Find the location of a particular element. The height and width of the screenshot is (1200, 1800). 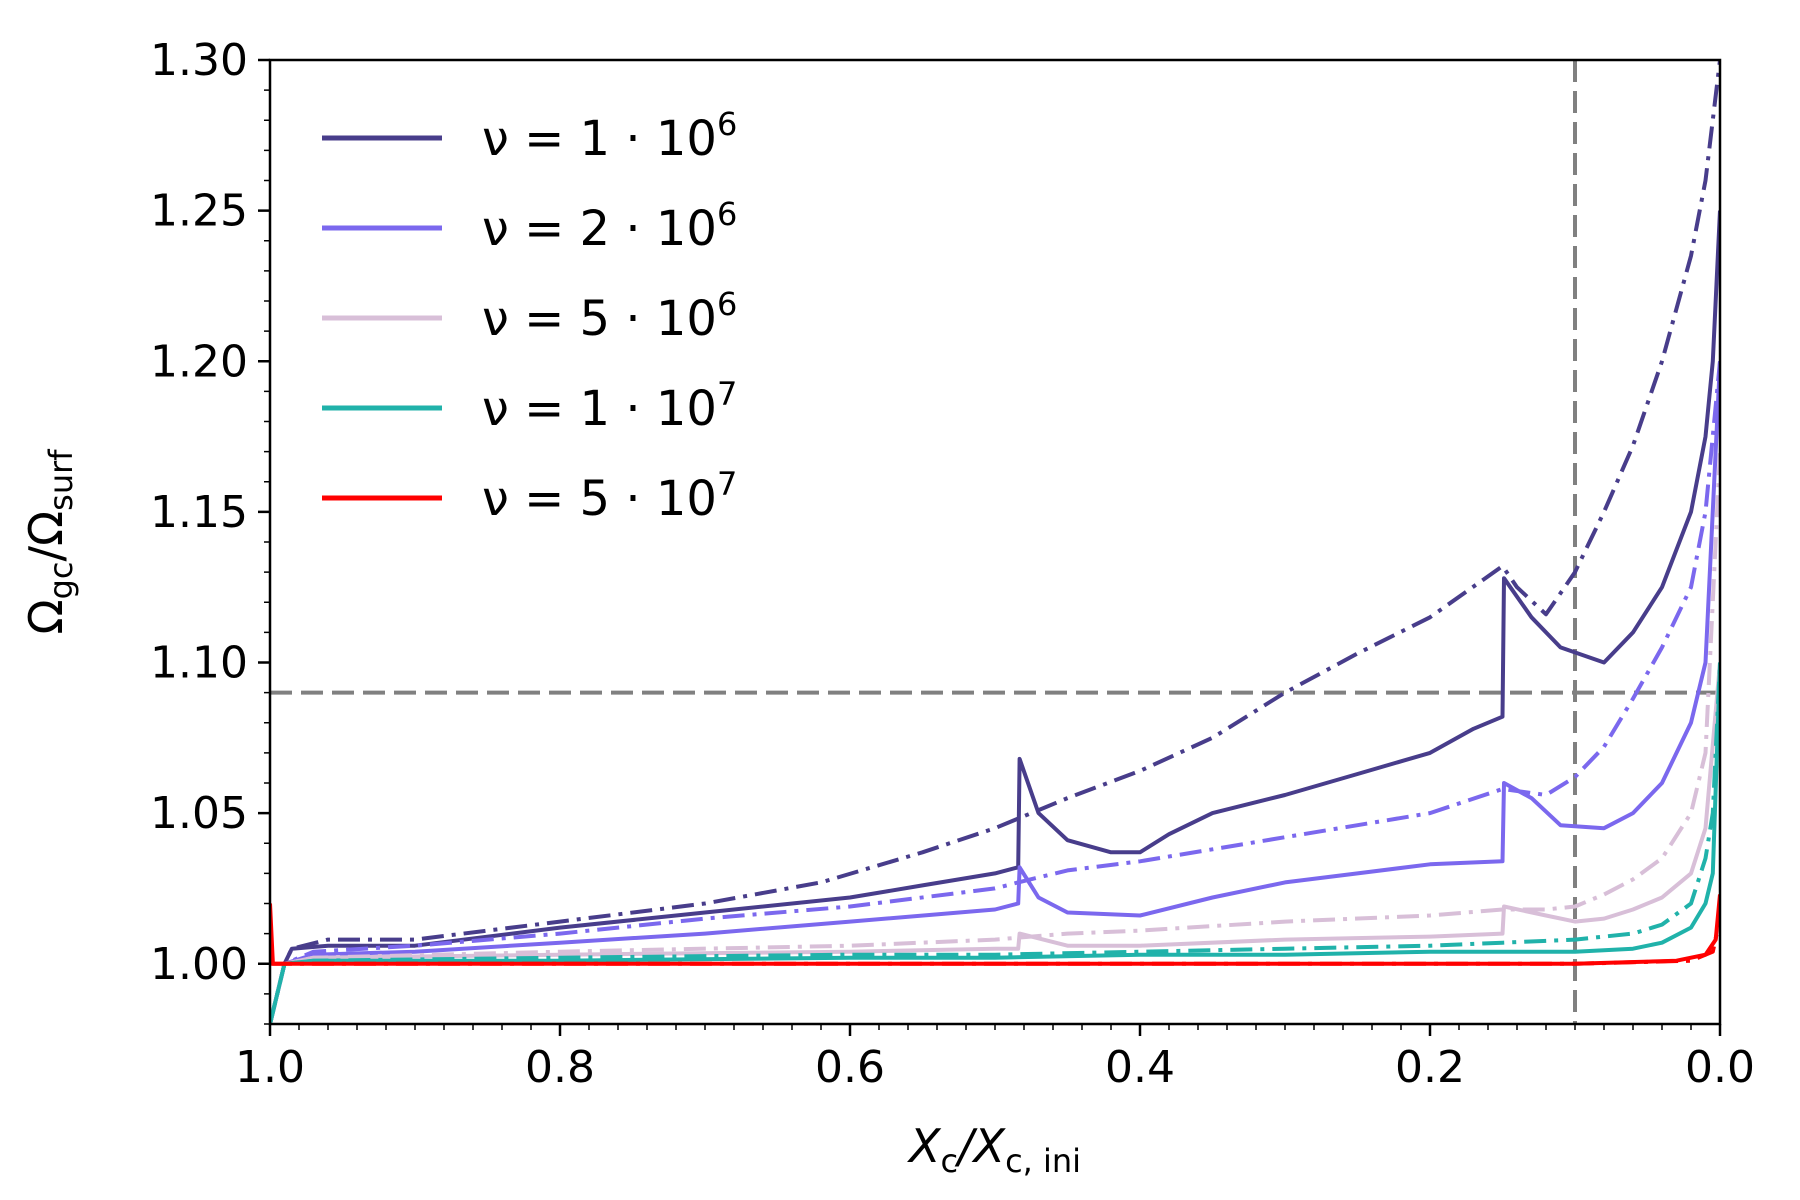

x-tick-label: 1.0 is located at coordinates (270, 1067).